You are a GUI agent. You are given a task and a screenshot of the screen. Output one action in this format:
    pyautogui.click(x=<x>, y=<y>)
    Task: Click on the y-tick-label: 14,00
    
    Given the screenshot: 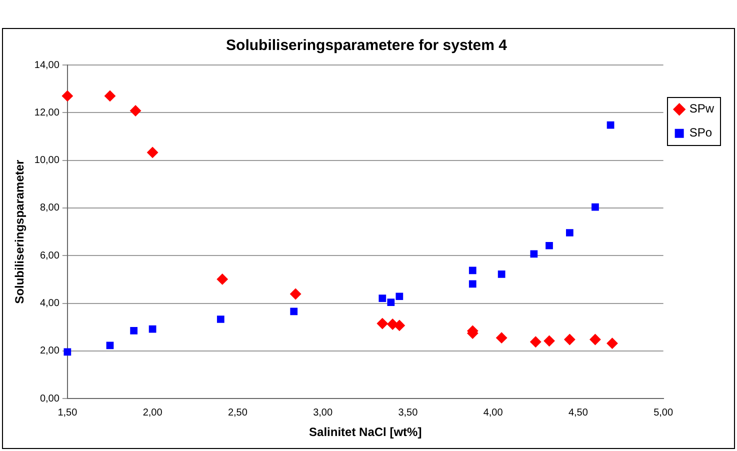 What is the action you would take?
    pyautogui.click(x=47, y=65)
    